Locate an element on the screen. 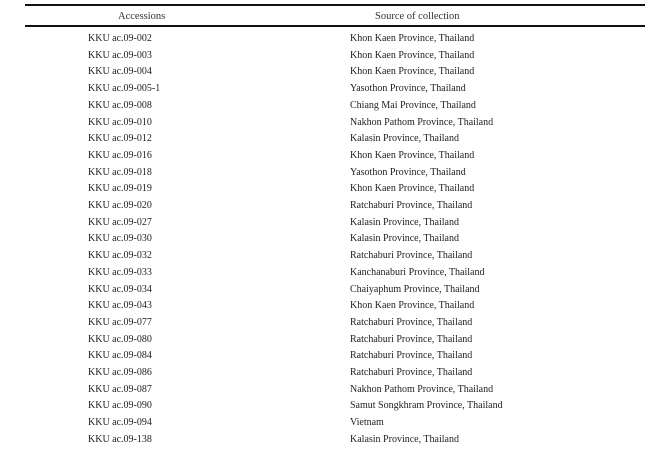 This screenshot has width=650, height=450. table-row: KKU ac.09-094 Vietnam is located at coordinates (325, 425).